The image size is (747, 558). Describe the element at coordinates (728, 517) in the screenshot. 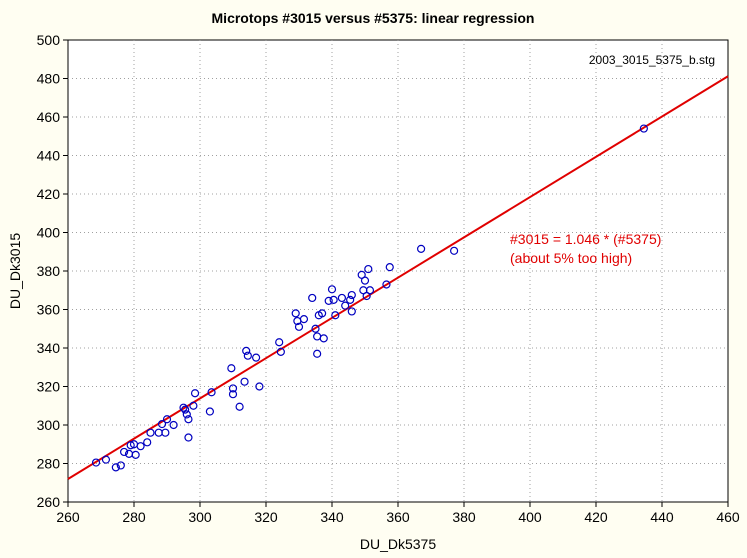

I see `x-tick-label: 460` at that location.